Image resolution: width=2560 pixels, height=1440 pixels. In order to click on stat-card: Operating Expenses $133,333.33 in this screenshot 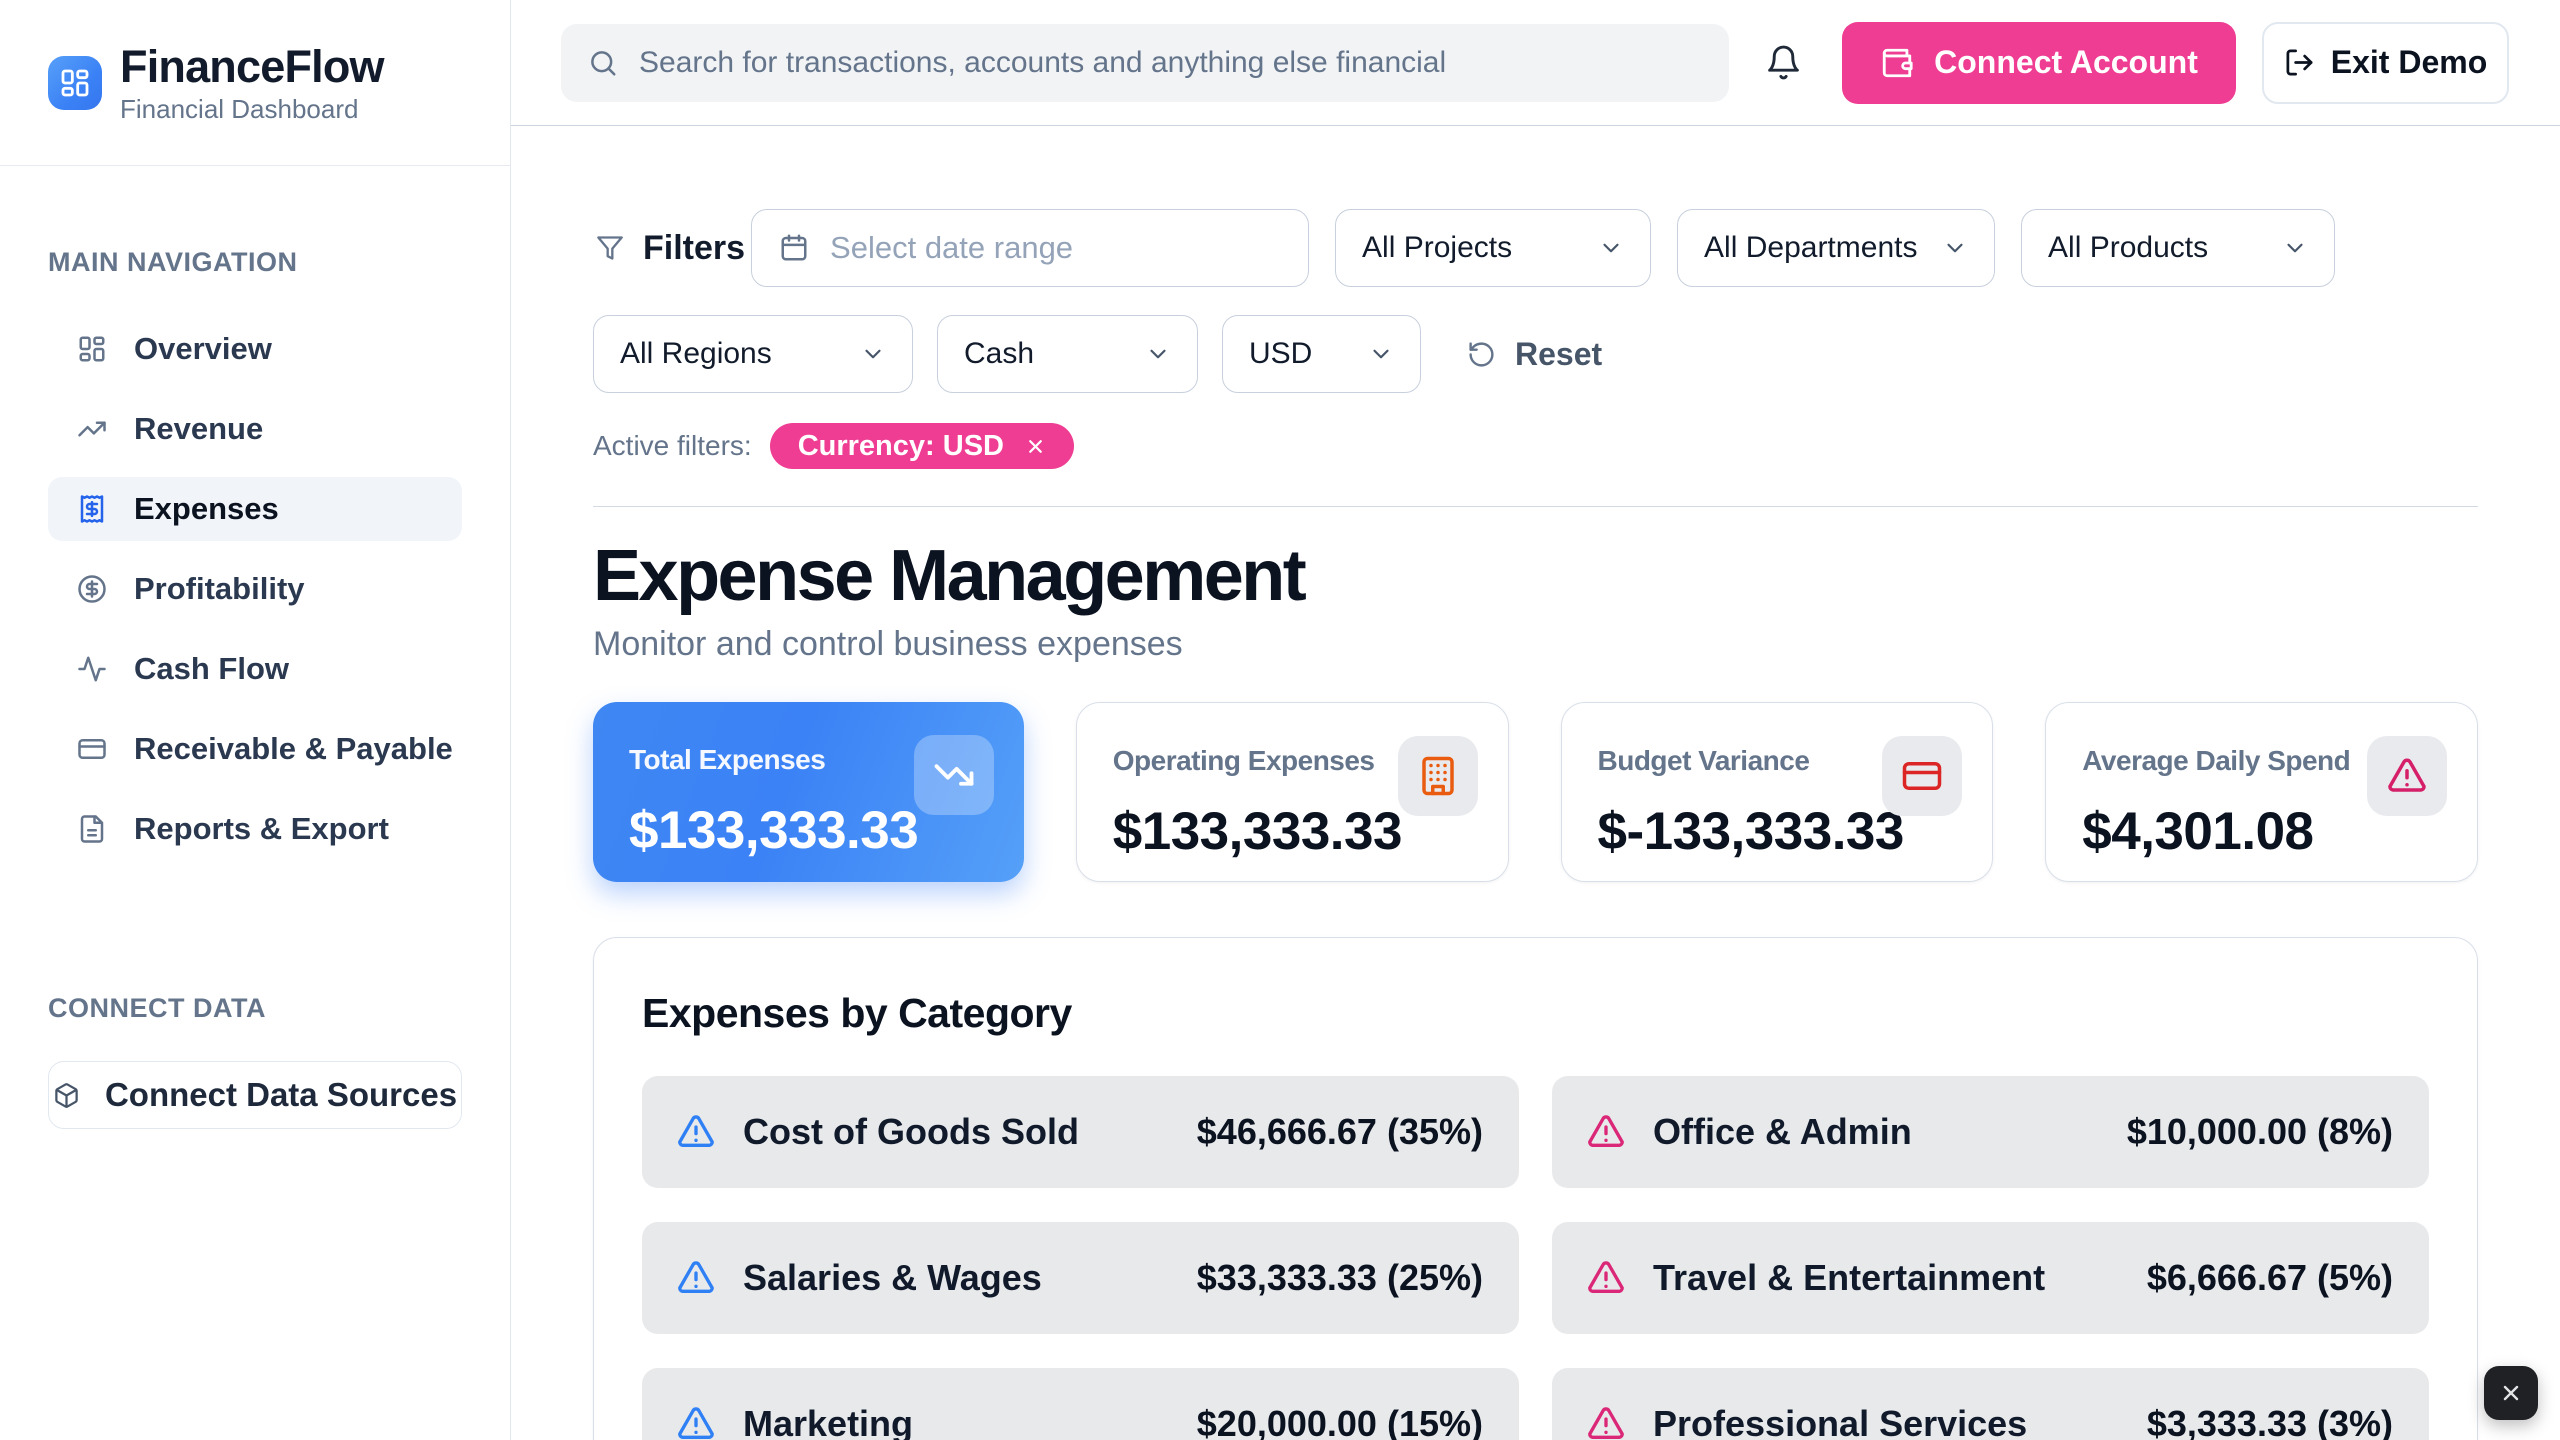, I will do `click(1292, 791)`.